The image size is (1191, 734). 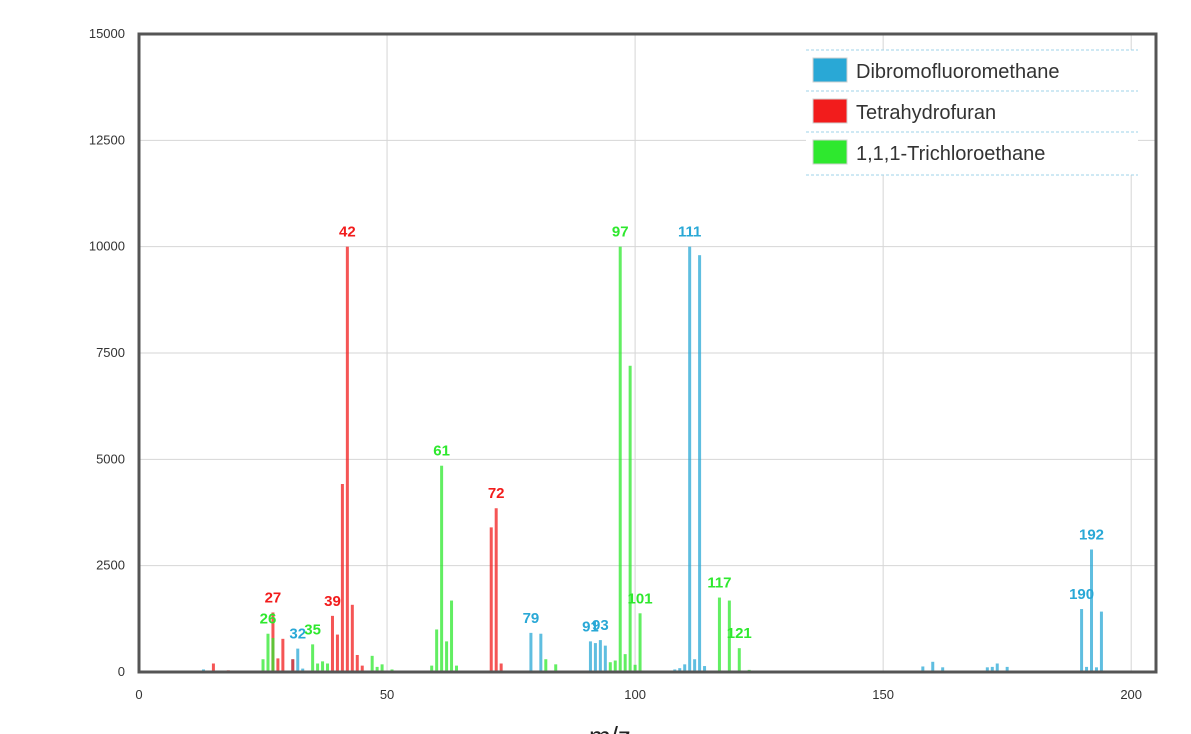 What do you see at coordinates (110, 565) in the screenshot?
I see `y-tick-label: 2500` at bounding box center [110, 565].